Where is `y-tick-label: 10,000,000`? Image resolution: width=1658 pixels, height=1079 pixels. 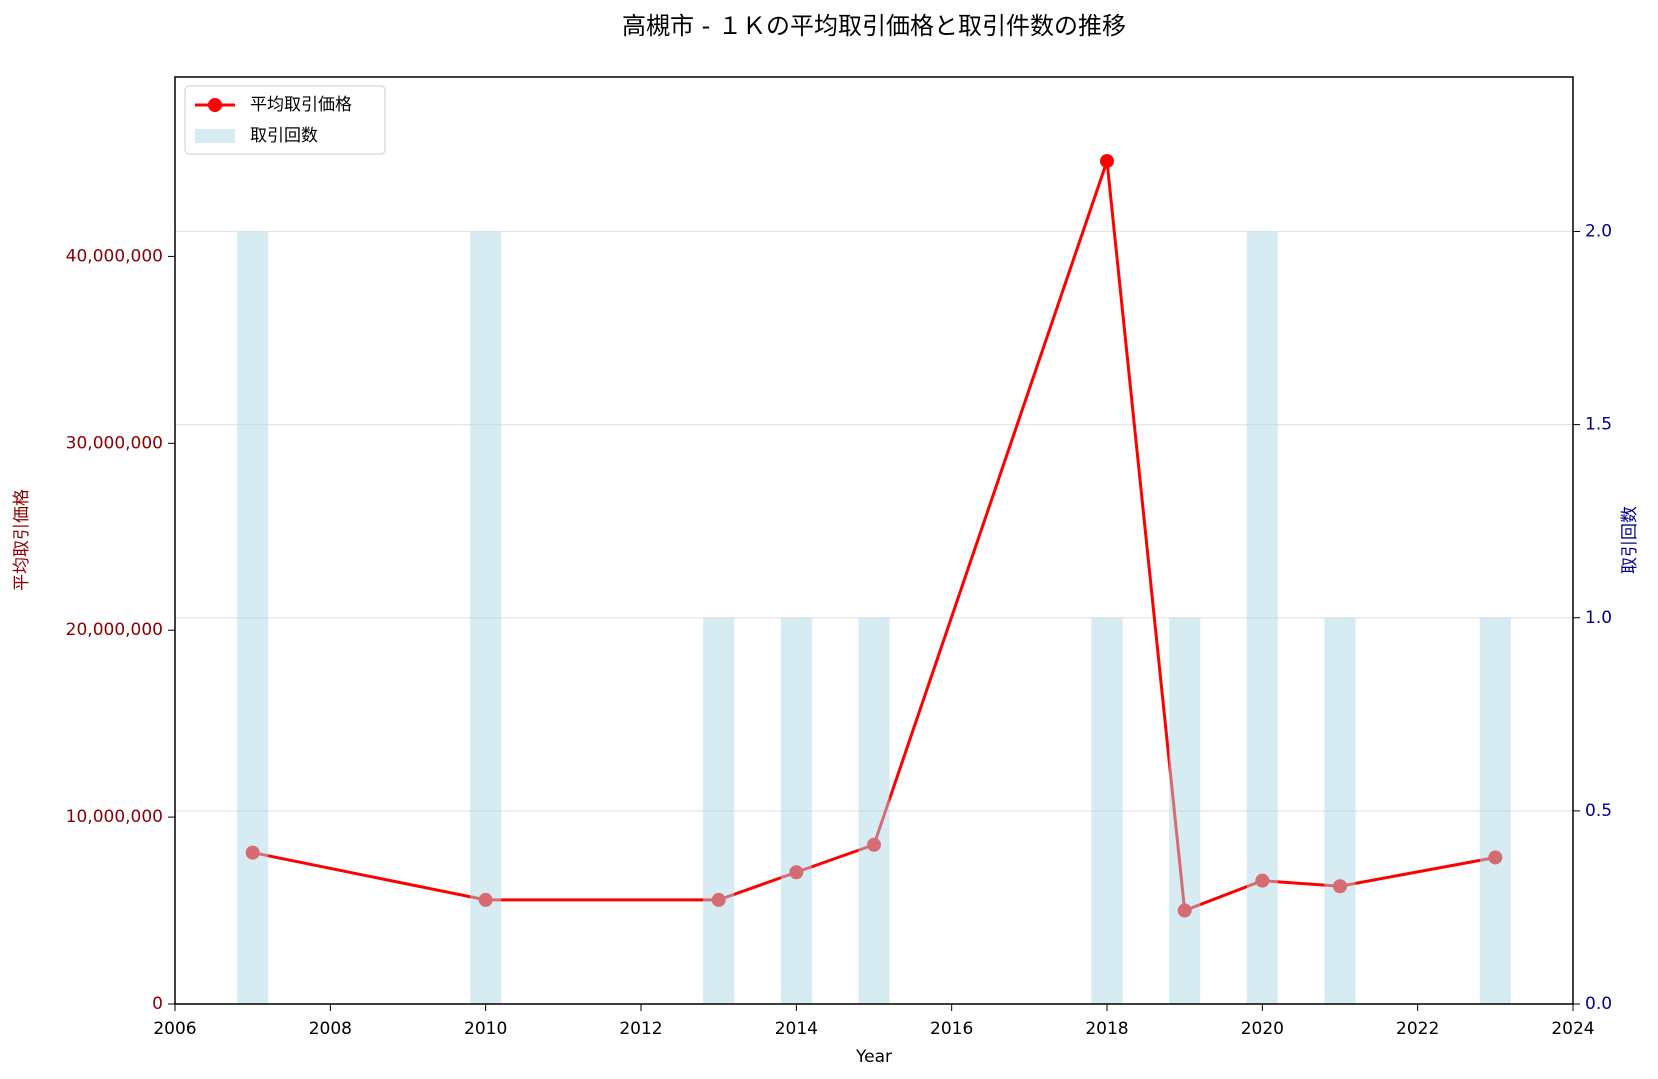 y-tick-label: 10,000,000 is located at coordinates (114, 817).